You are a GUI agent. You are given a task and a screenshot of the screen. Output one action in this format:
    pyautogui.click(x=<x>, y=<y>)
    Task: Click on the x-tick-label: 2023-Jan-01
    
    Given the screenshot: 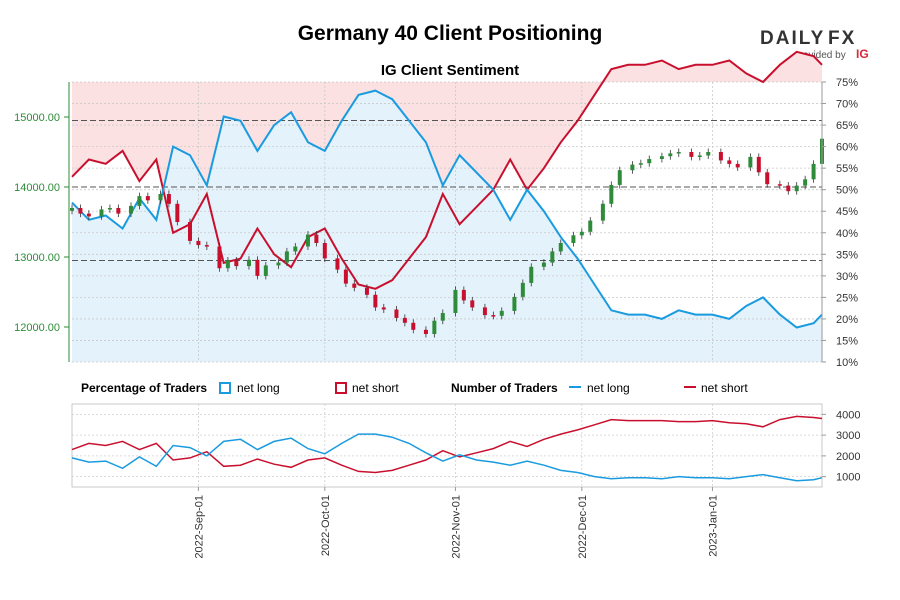 What is the action you would take?
    pyautogui.click(x=713, y=526)
    